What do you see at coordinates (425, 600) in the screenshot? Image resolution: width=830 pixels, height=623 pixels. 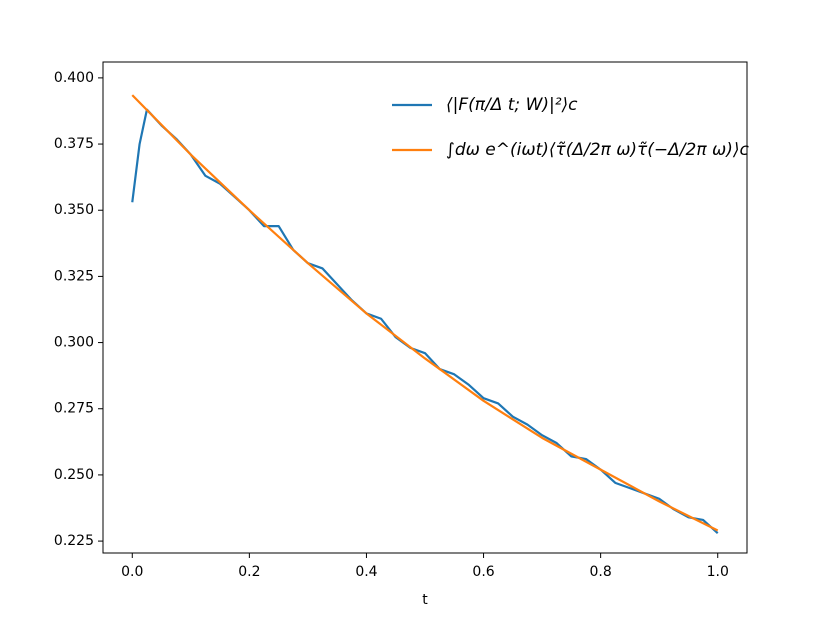 I see `x-axis-label: t` at bounding box center [425, 600].